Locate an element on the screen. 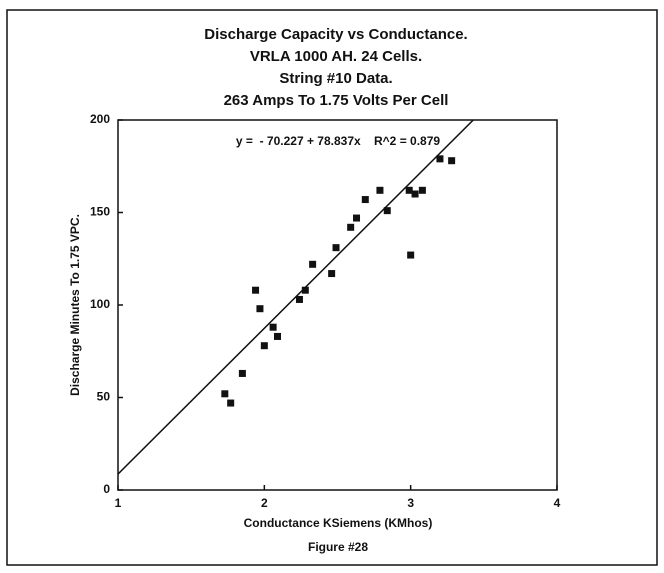 Image resolution: width=664 pixels, height=573 pixels. chart-title: VRLA 1000 AH. 24 Cells. is located at coordinates (336, 56).